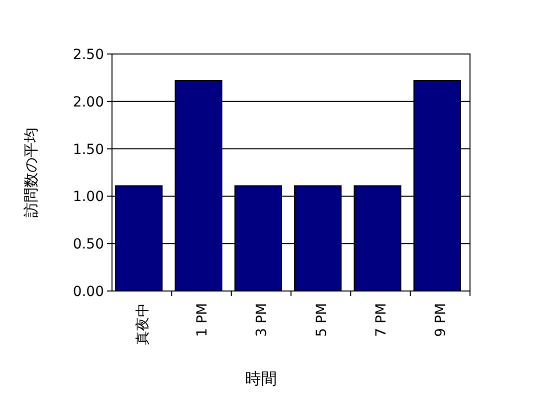 Image resolution: width=548 pixels, height=398 pixels. What do you see at coordinates (88, 55) in the screenshot?
I see `y-tick-label: 2.50` at bounding box center [88, 55].